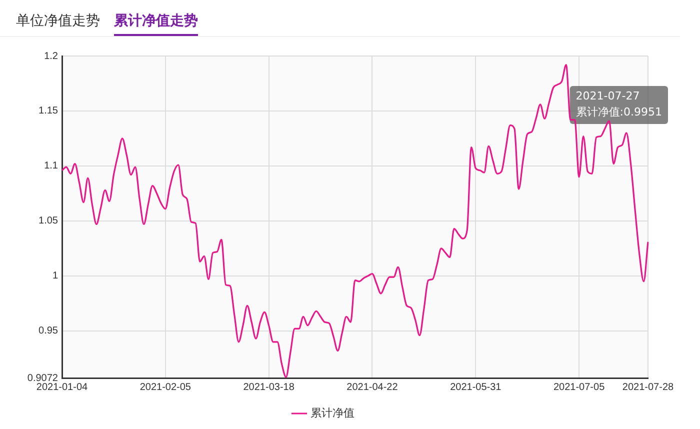  Describe the element at coordinates (269, 387) in the screenshot. I see `x-tick-label: 2021-03-18` at that location.